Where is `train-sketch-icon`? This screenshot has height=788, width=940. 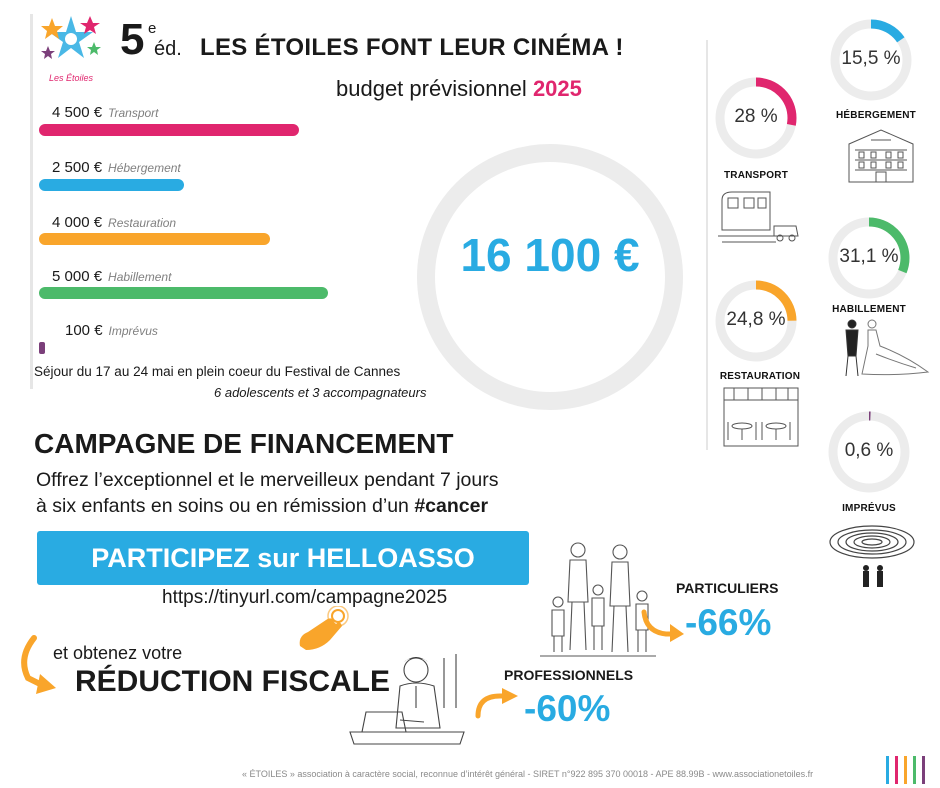
train-sketch-icon is located at coordinates (758, 217).